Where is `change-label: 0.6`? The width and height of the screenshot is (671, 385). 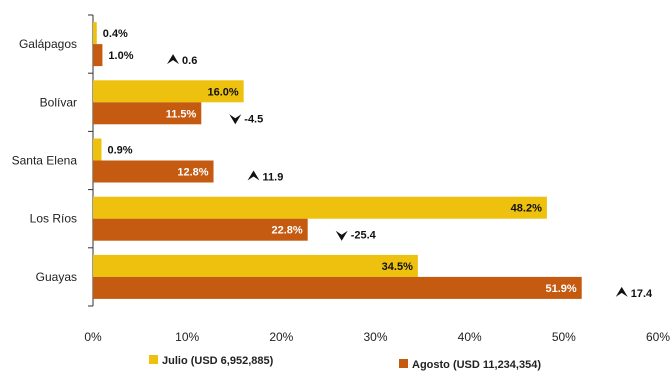 change-label: 0.6 is located at coordinates (189, 61).